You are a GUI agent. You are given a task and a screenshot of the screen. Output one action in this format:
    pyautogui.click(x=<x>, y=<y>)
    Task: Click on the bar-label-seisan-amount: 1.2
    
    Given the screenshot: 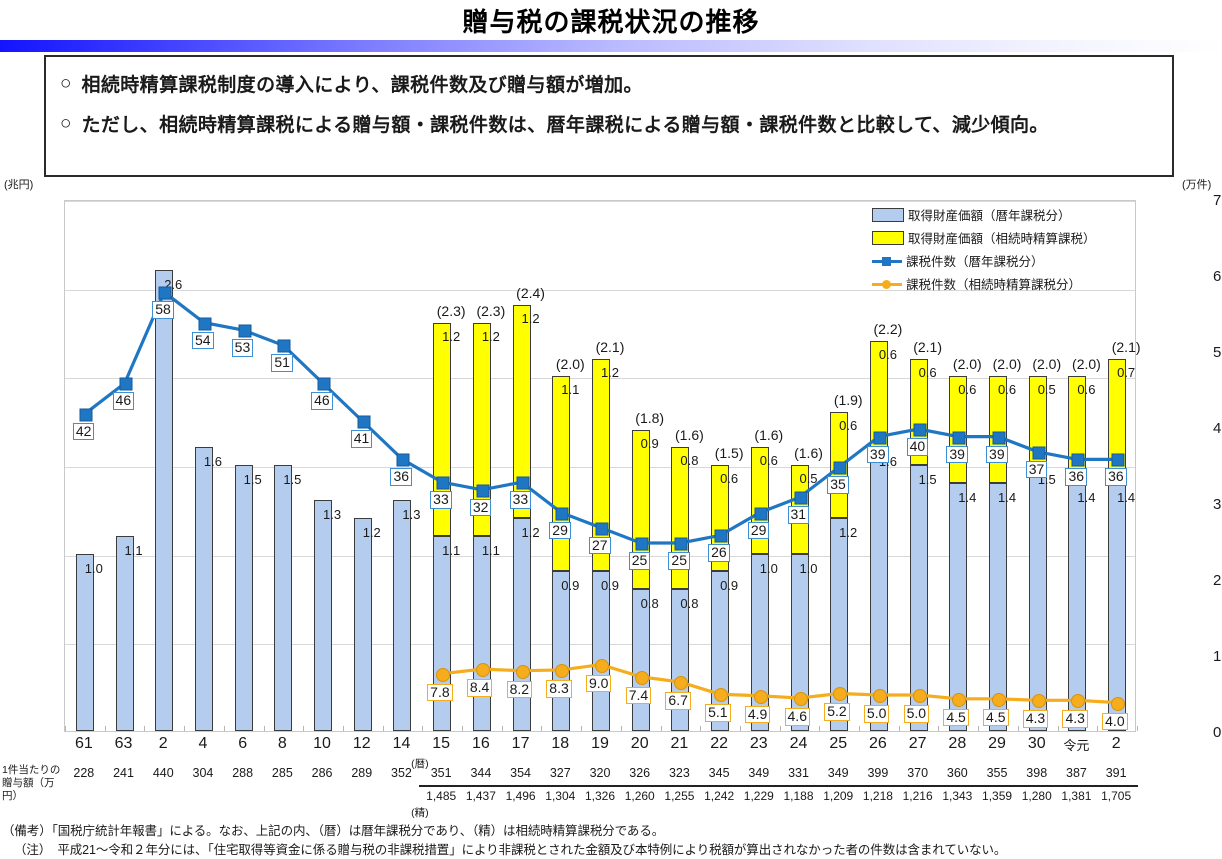 What is the action you would take?
    pyautogui.click(x=610, y=372)
    